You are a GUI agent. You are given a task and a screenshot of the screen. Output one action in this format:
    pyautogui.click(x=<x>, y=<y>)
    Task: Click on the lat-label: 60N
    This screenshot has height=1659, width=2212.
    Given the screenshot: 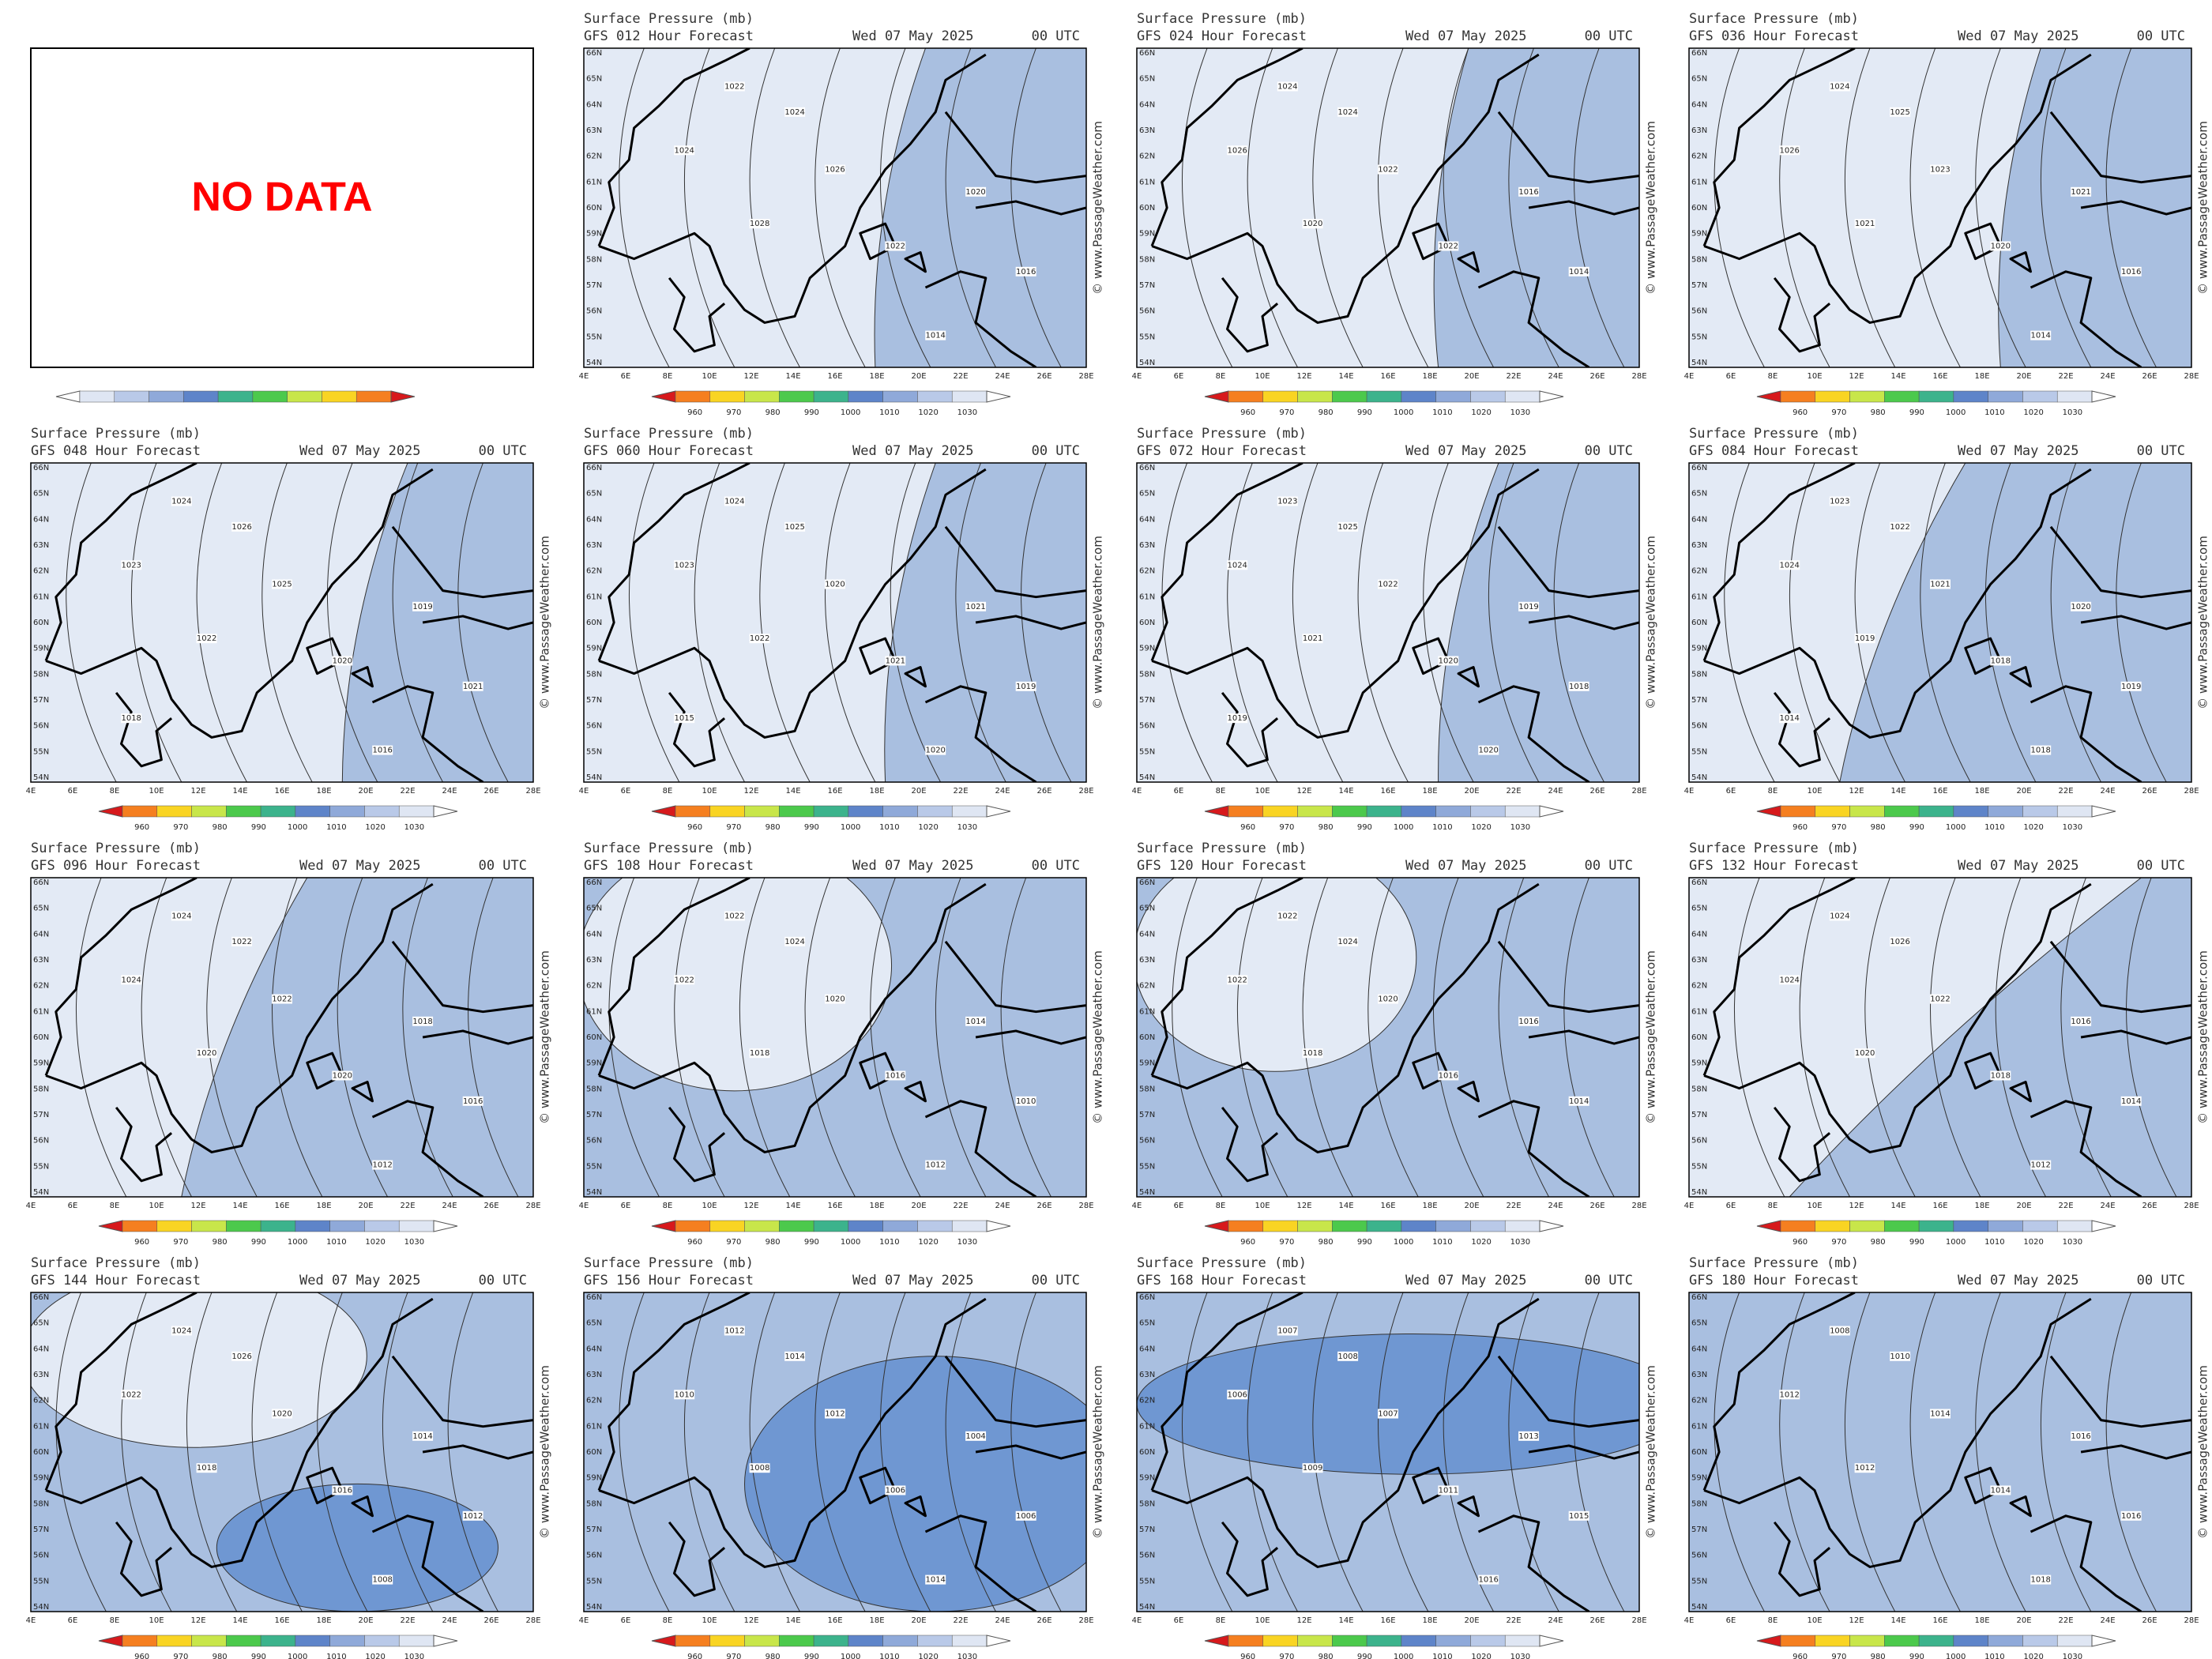 What is the action you would take?
    pyautogui.click(x=1699, y=209)
    